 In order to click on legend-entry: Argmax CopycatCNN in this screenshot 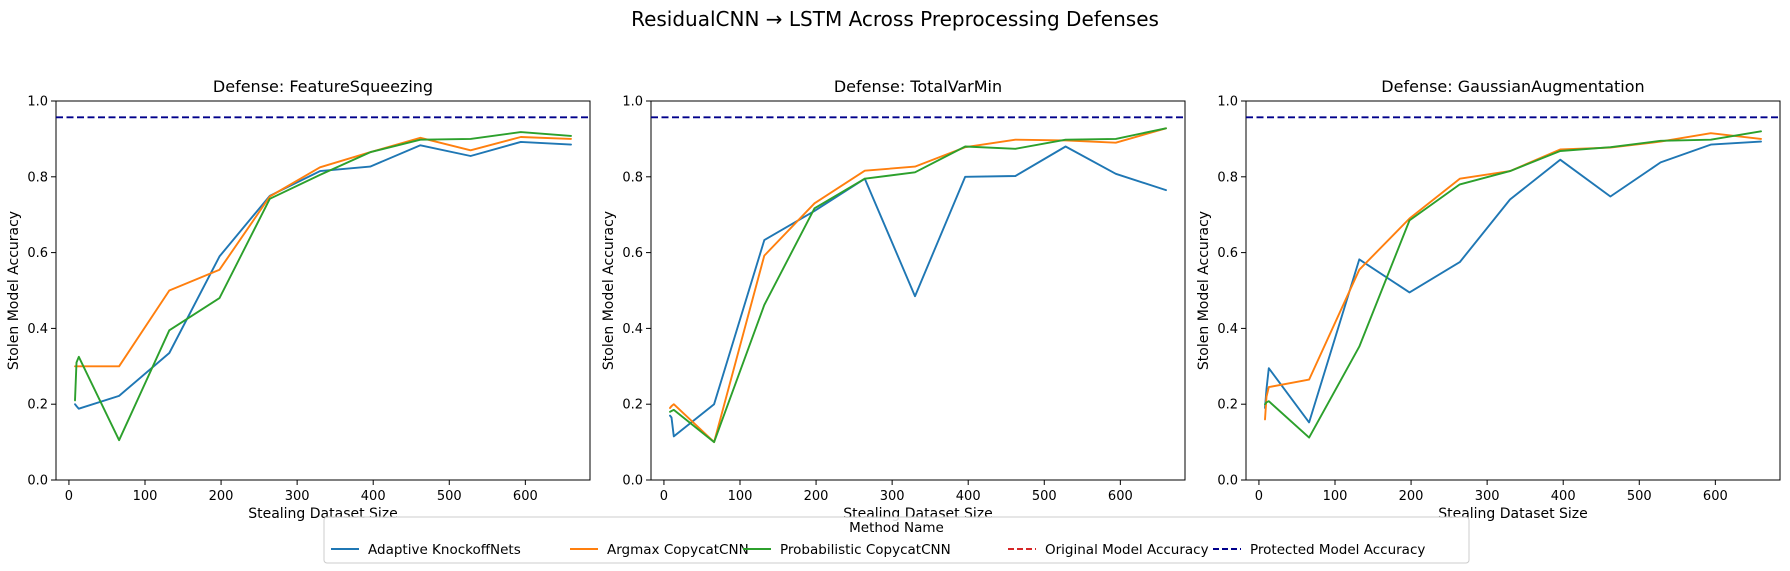, I will do `click(659, 550)`.